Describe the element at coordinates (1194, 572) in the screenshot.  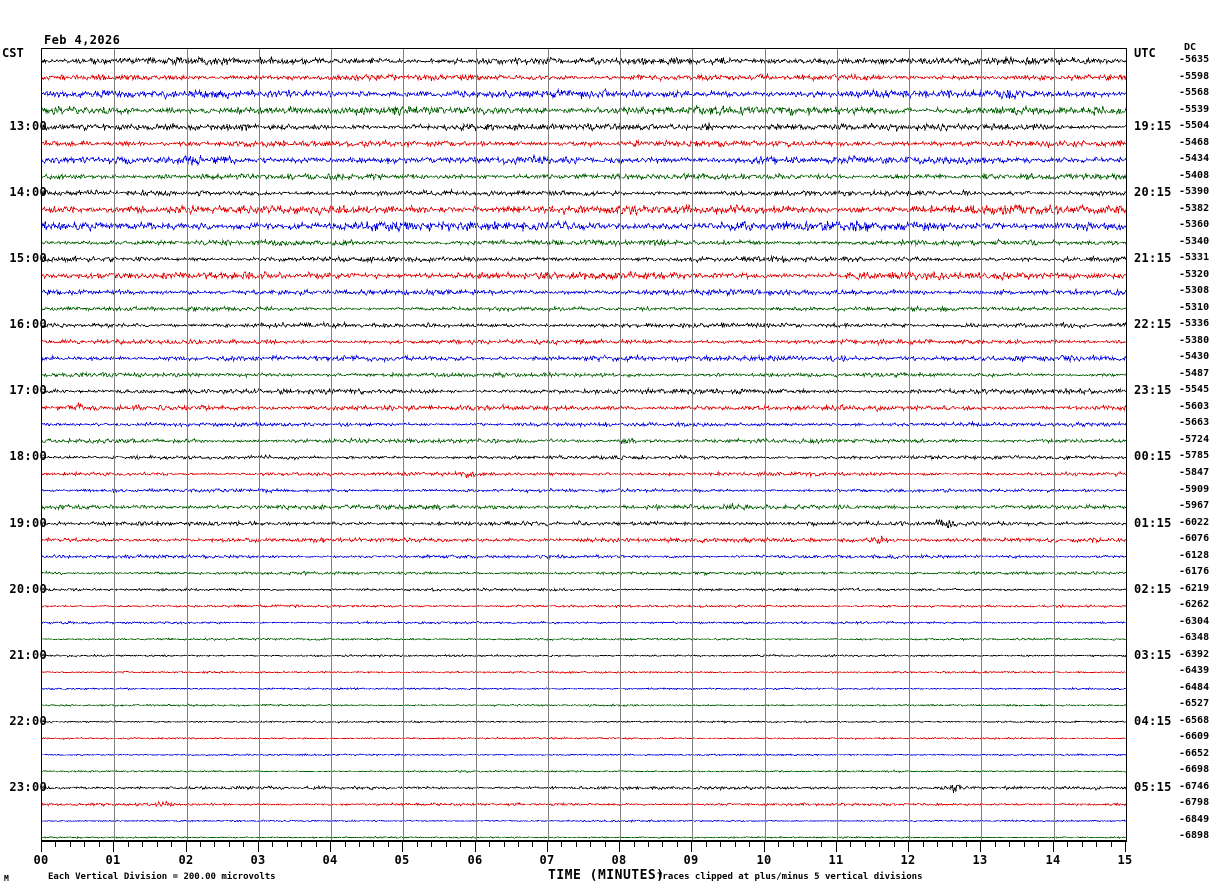
I see `dc-value-label-31: -6176` at that location.